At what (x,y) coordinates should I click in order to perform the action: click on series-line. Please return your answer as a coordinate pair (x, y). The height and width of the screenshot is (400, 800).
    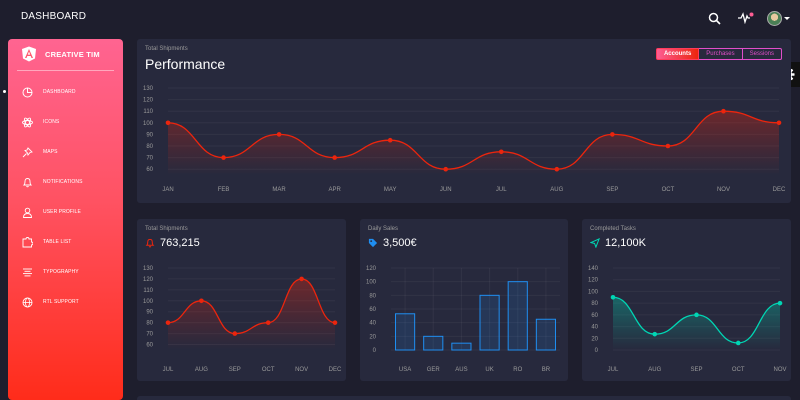
    Looking at the image, I should click on (473, 140).